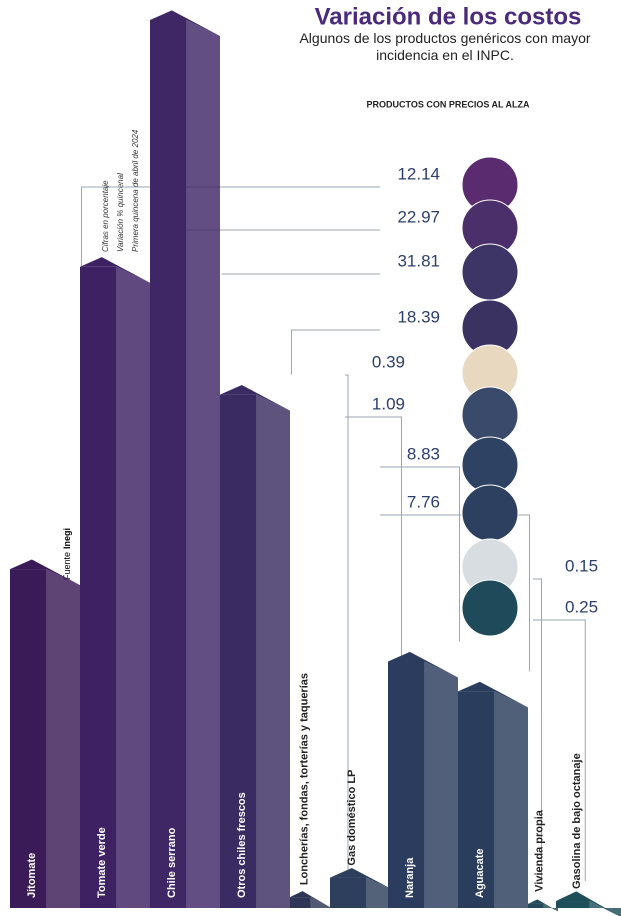  What do you see at coordinates (448, 16) in the screenshot?
I see `chart-title: Variación de los costos` at bounding box center [448, 16].